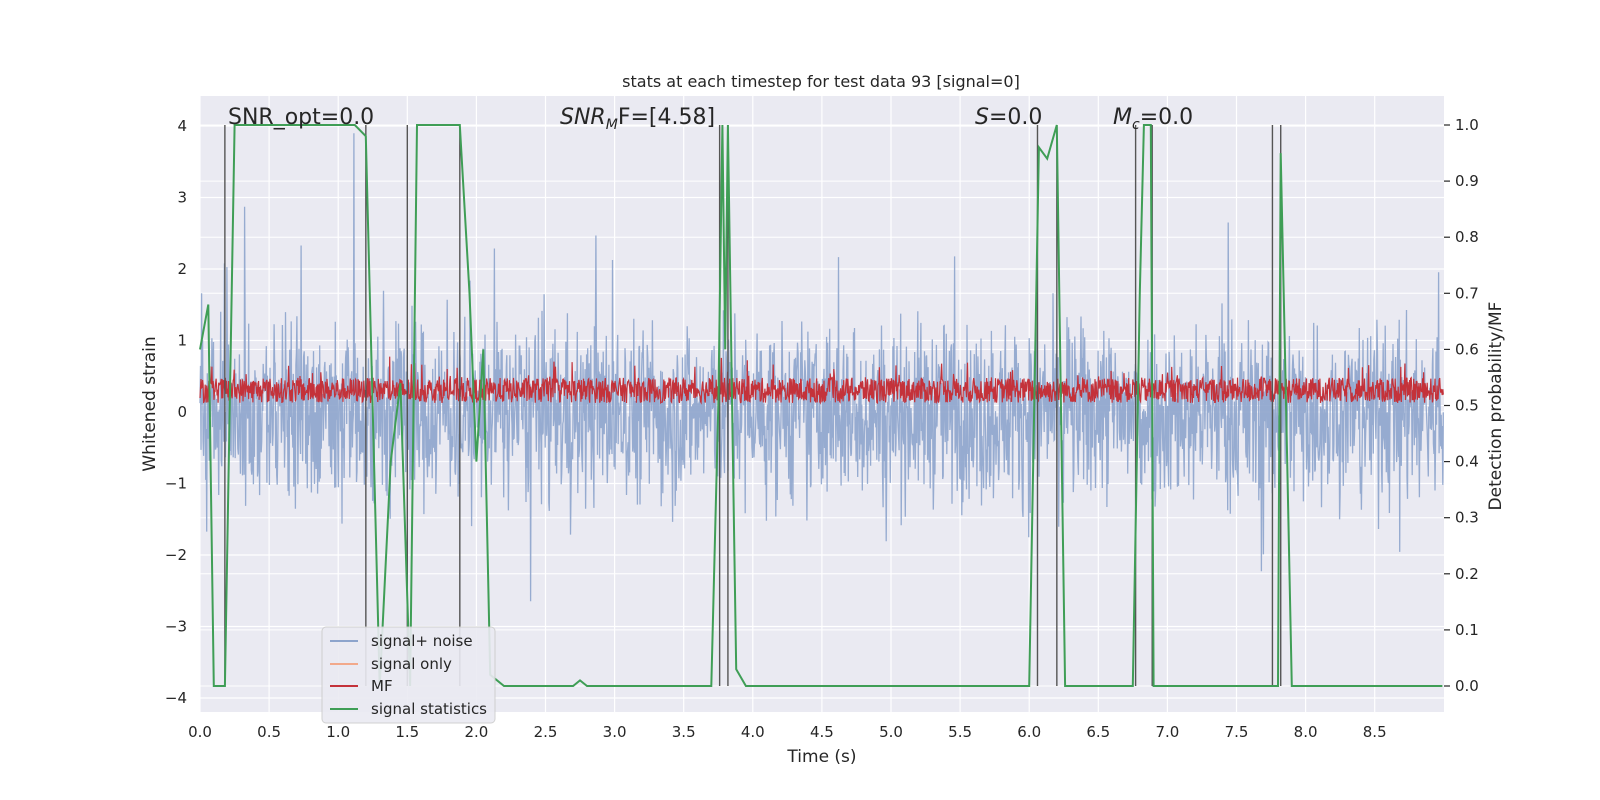  What do you see at coordinates (1467, 237) in the screenshot?
I see `y-tick-label-right: 0.8` at bounding box center [1467, 237].